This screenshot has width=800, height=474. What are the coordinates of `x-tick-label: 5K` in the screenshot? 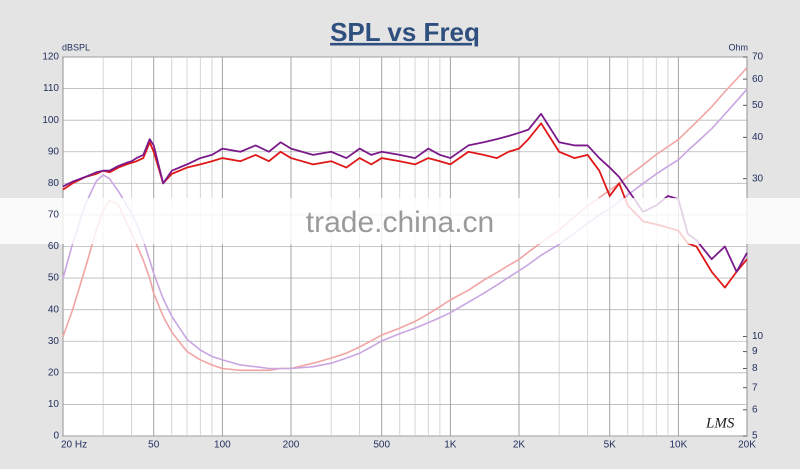 It's located at (610, 445).